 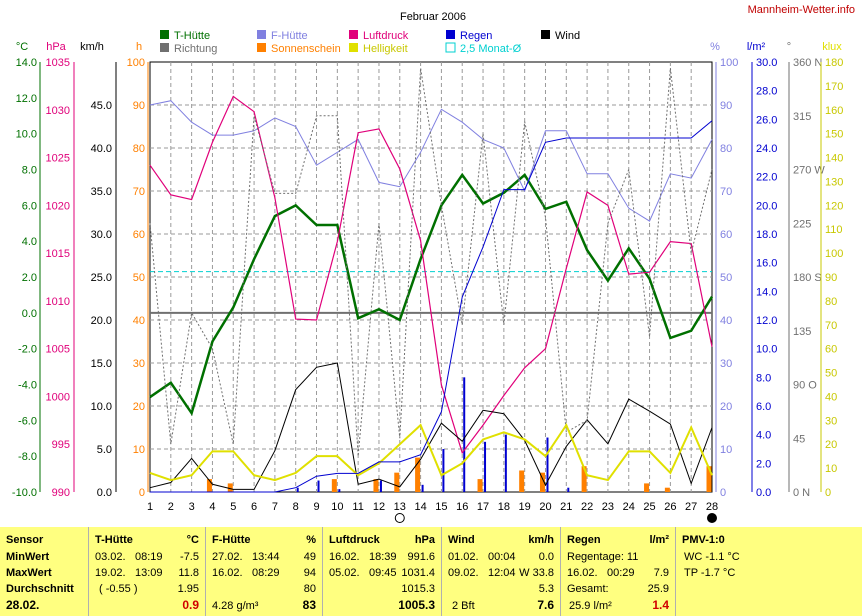 I want to click on x-tick-label: 28, so click(x=712, y=507).